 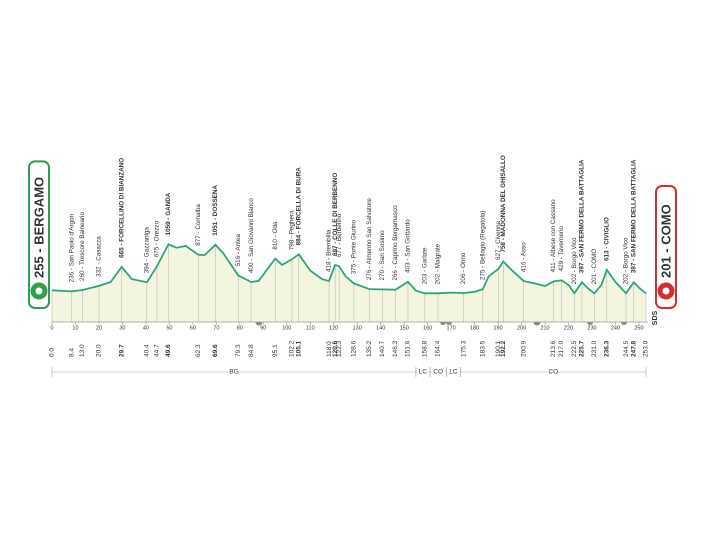 I want to click on waypoint-label: 758 - MADONNA DEL GHISALLO, so click(x=503, y=203).